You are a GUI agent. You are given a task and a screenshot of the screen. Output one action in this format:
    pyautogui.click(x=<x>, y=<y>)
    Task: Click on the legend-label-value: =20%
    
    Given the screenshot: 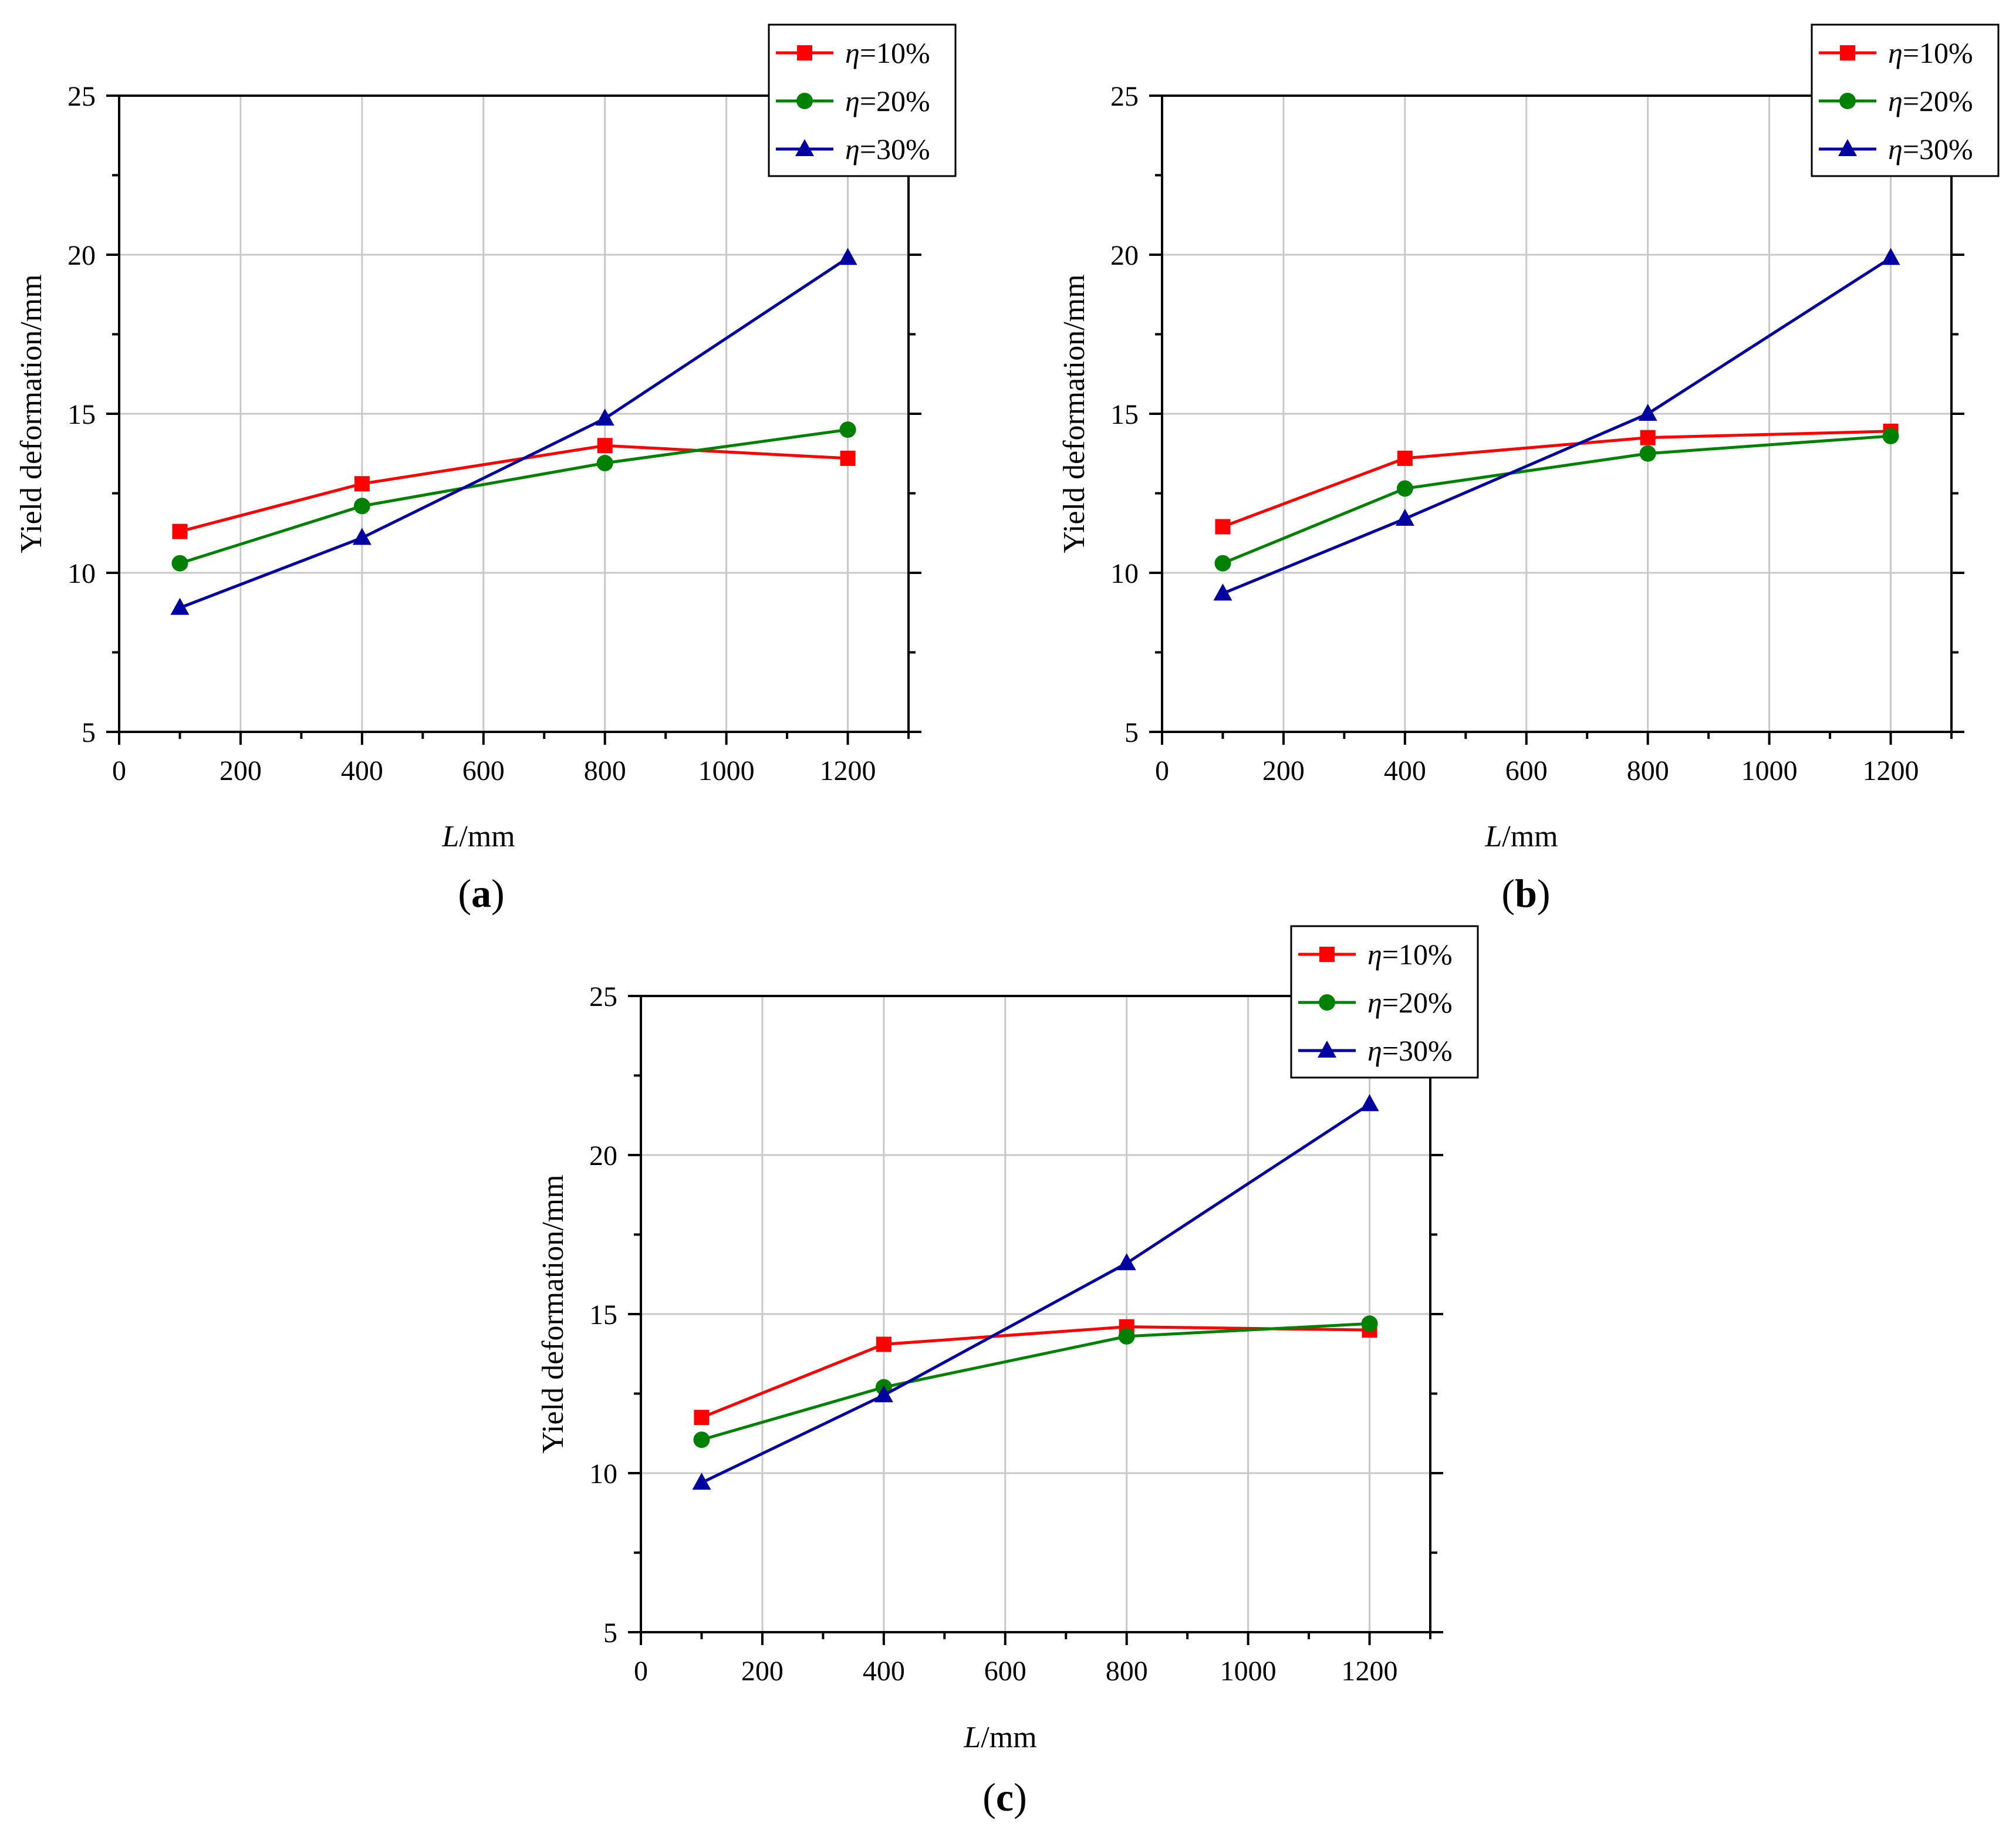 What is the action you would take?
    pyautogui.click(x=1938, y=101)
    